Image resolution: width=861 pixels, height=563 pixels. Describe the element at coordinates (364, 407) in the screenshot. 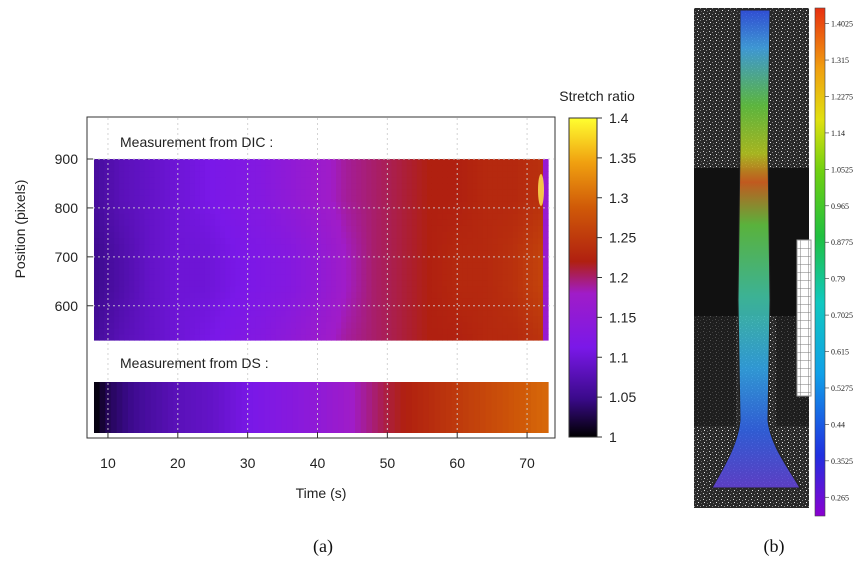

I see `ds-cell` at that location.